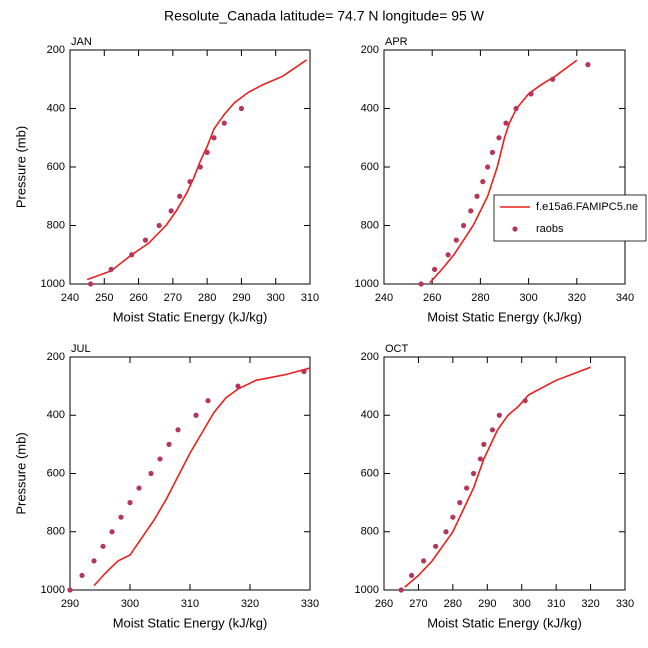 This screenshot has width=648, height=648. What do you see at coordinates (570, 218) in the screenshot?
I see `legend: f.e15a6.FAMIPC5.ne raobs` at bounding box center [570, 218].